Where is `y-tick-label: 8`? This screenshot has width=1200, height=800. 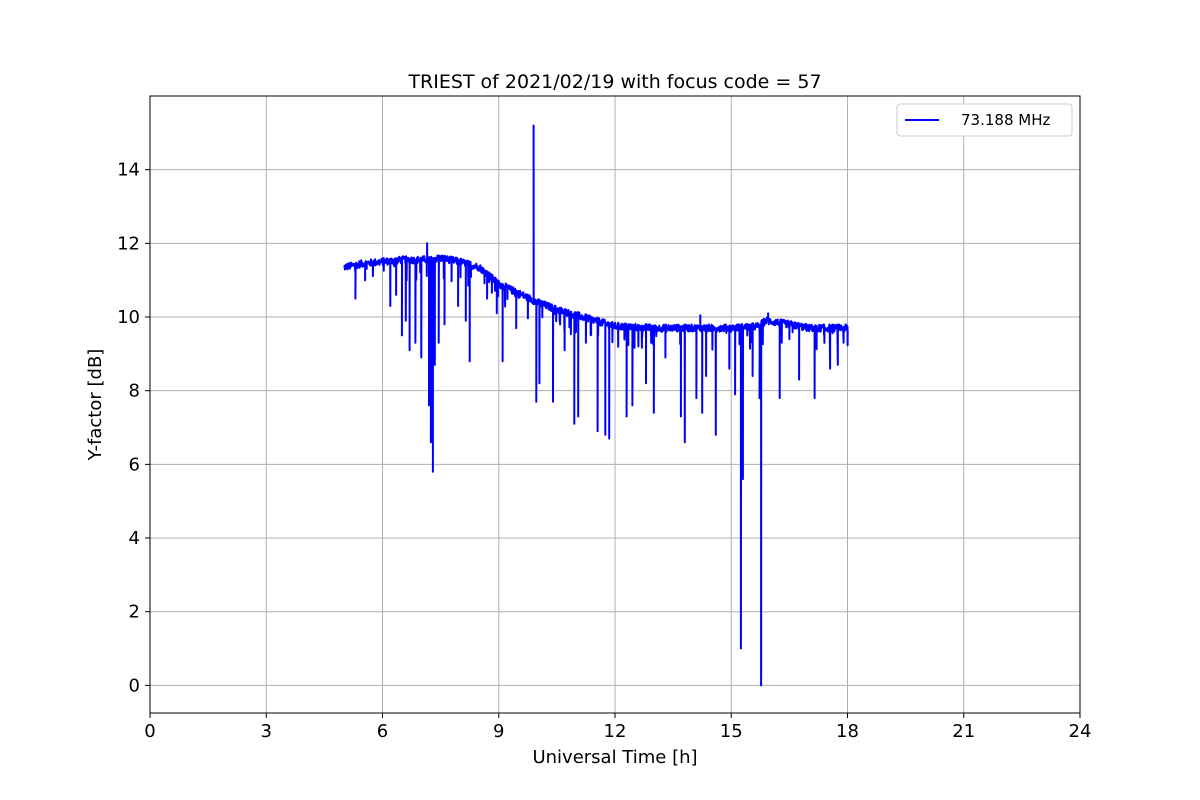
y-tick-label: 8 is located at coordinates (134, 391).